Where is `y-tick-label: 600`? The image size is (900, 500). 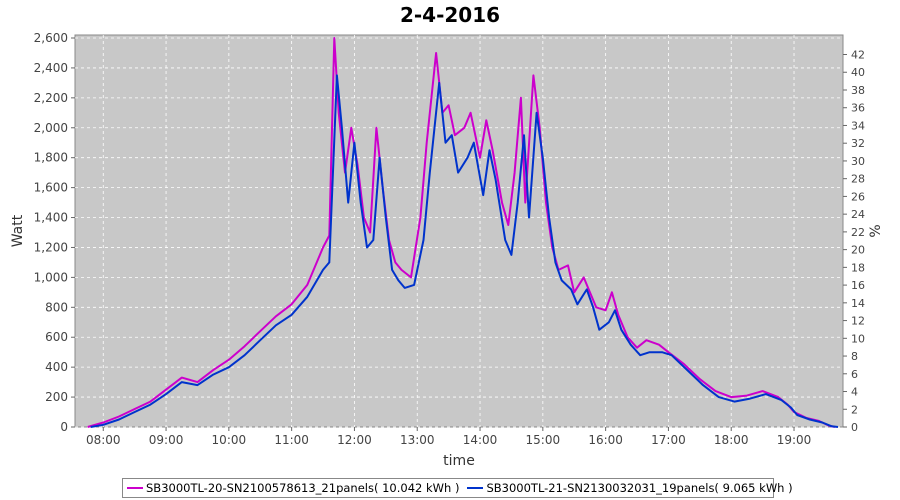
y-tick-label: 600 is located at coordinates (56, 337).